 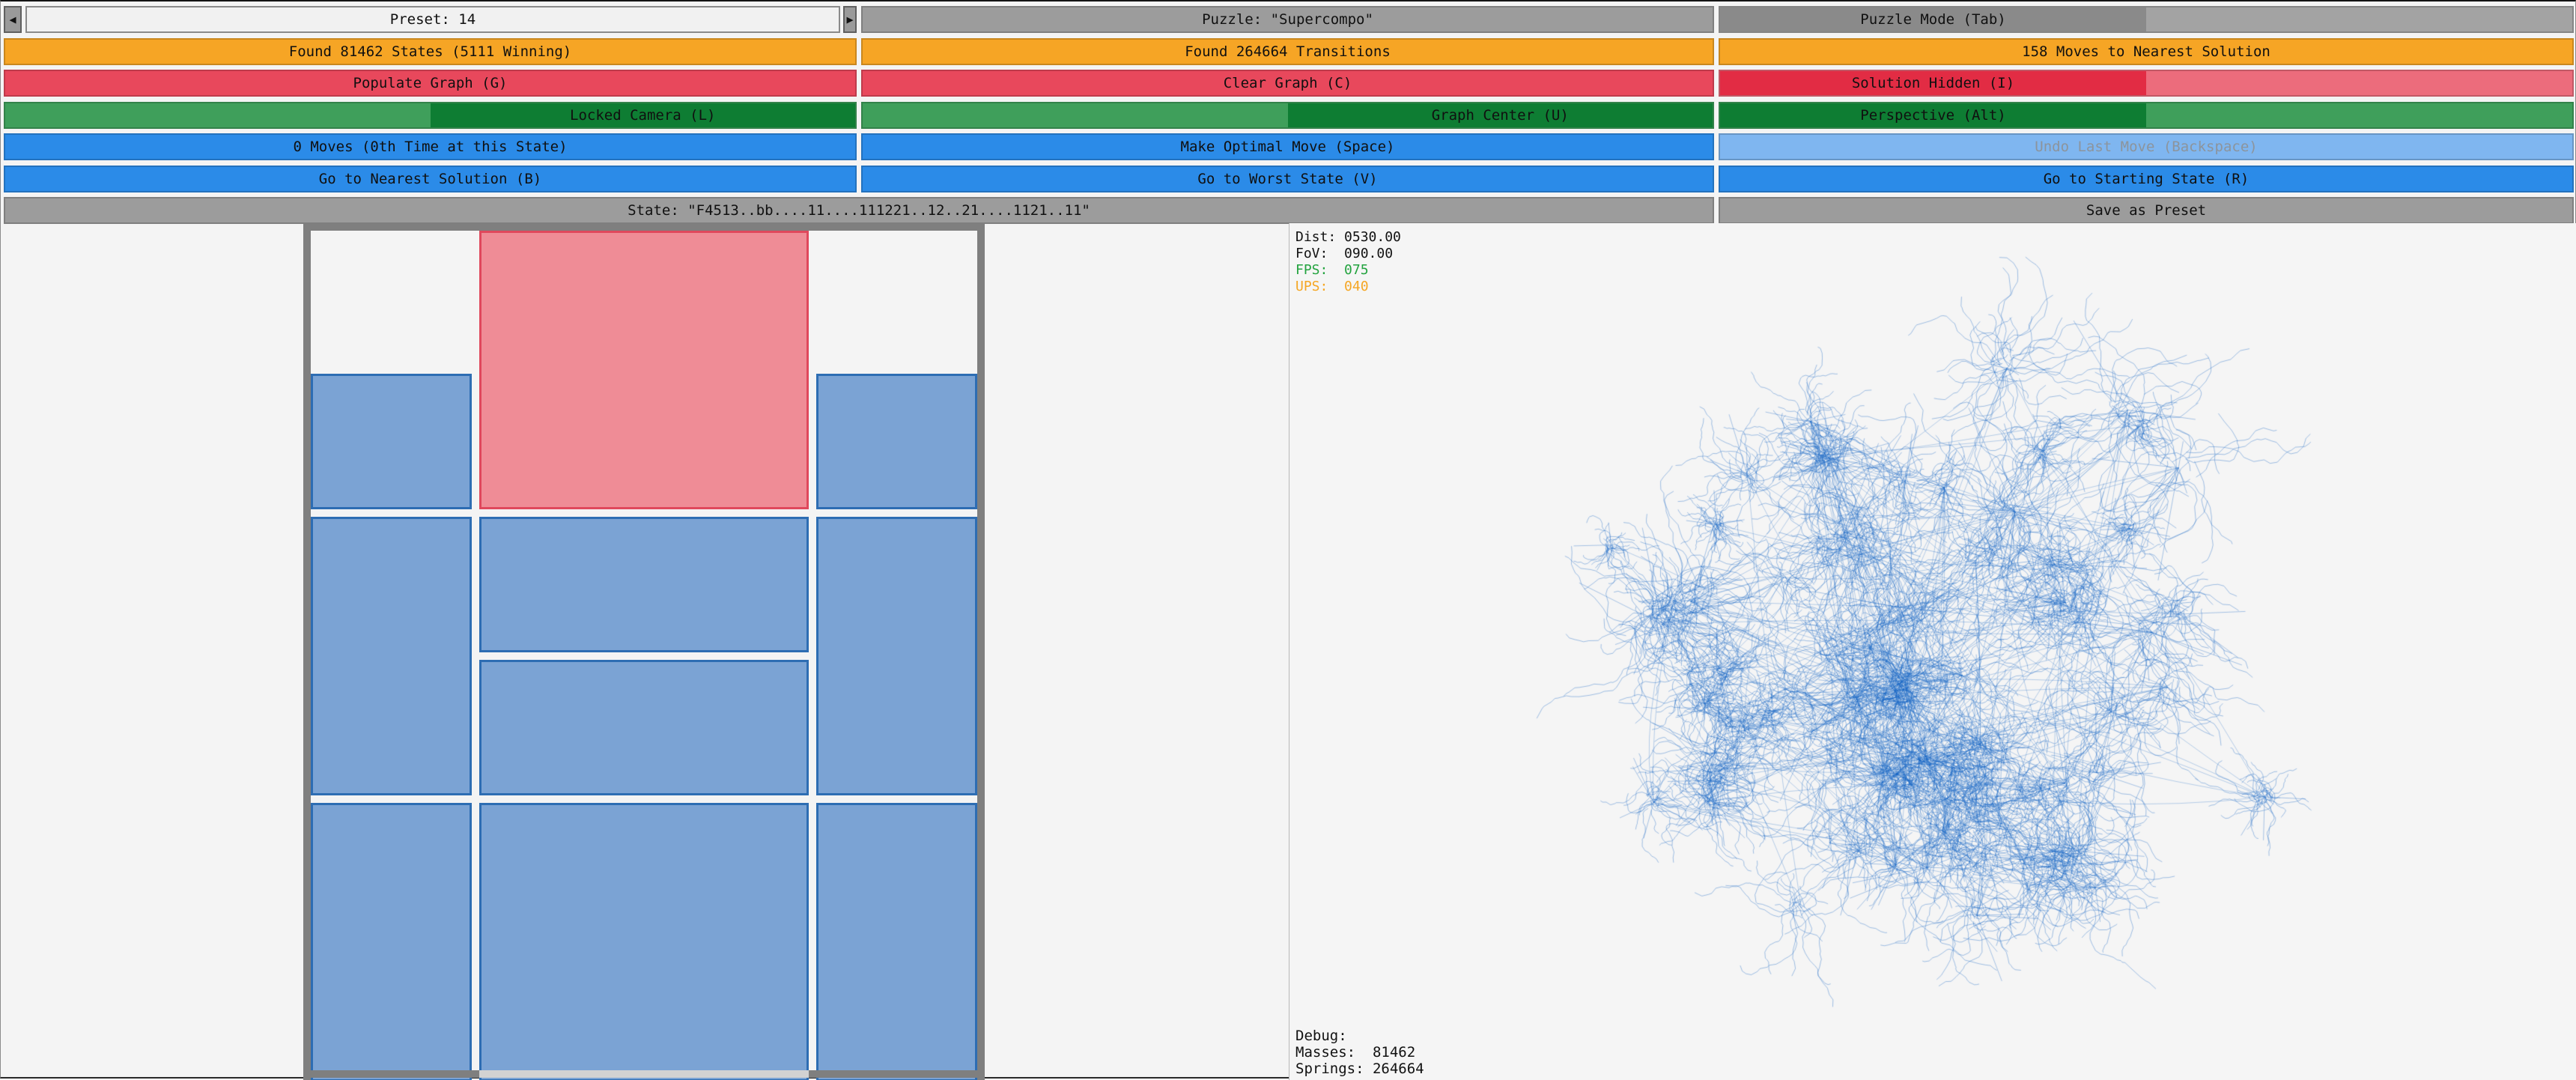 I want to click on save-preset-label: Save as Preset, so click(x=2146, y=211).